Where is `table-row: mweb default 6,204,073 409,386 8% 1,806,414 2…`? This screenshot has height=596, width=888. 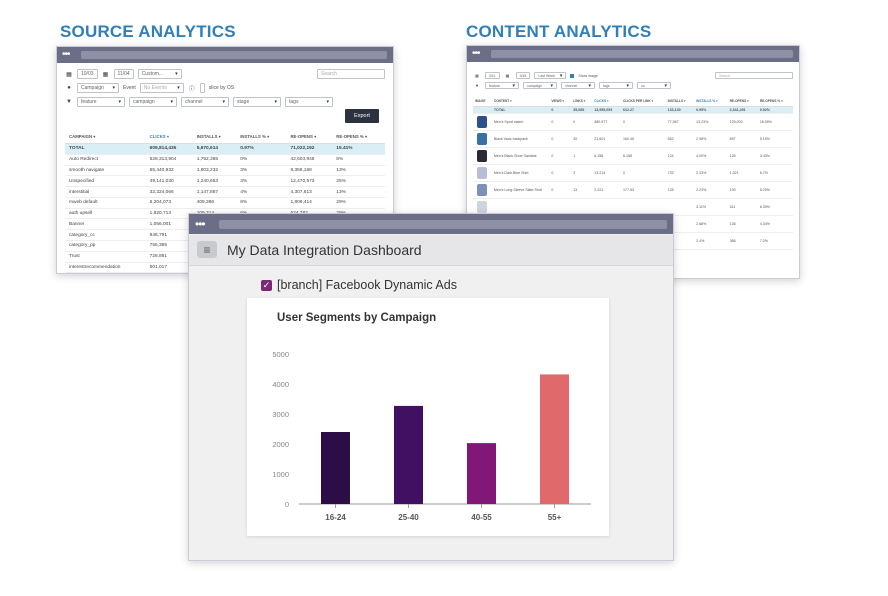
table-row: mweb default 6,204,073 409,386 8% 1,806,414 2… is located at coordinates (225, 203).